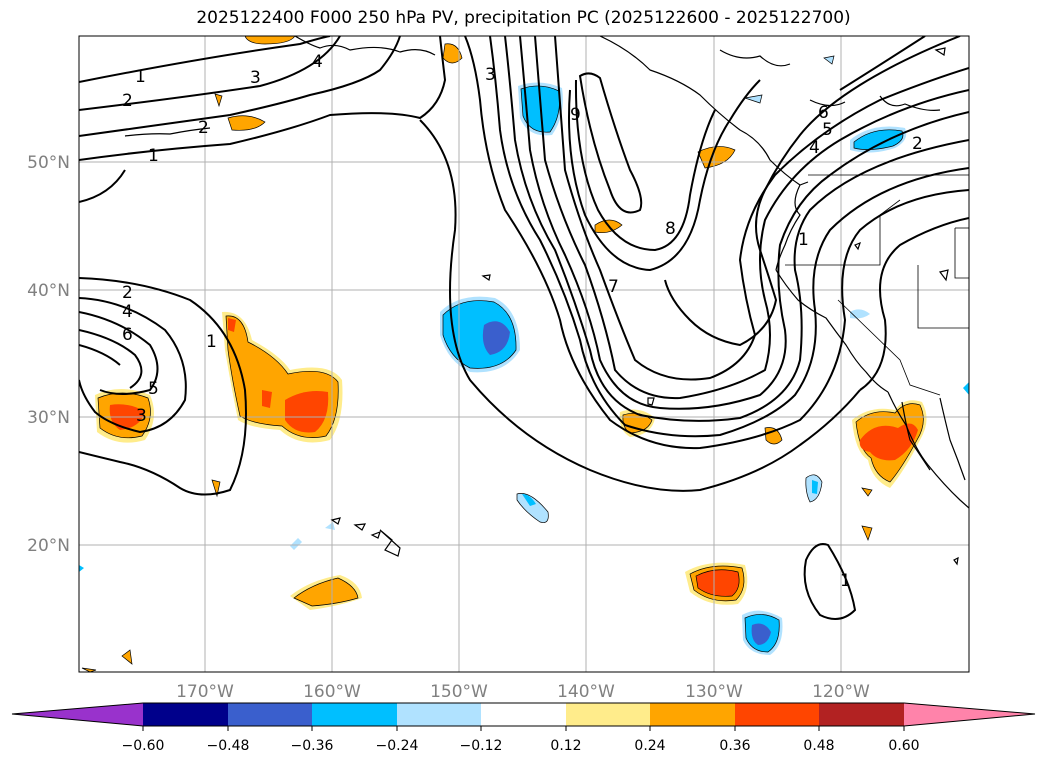  I want to click on contour-label: 7, so click(613, 287).